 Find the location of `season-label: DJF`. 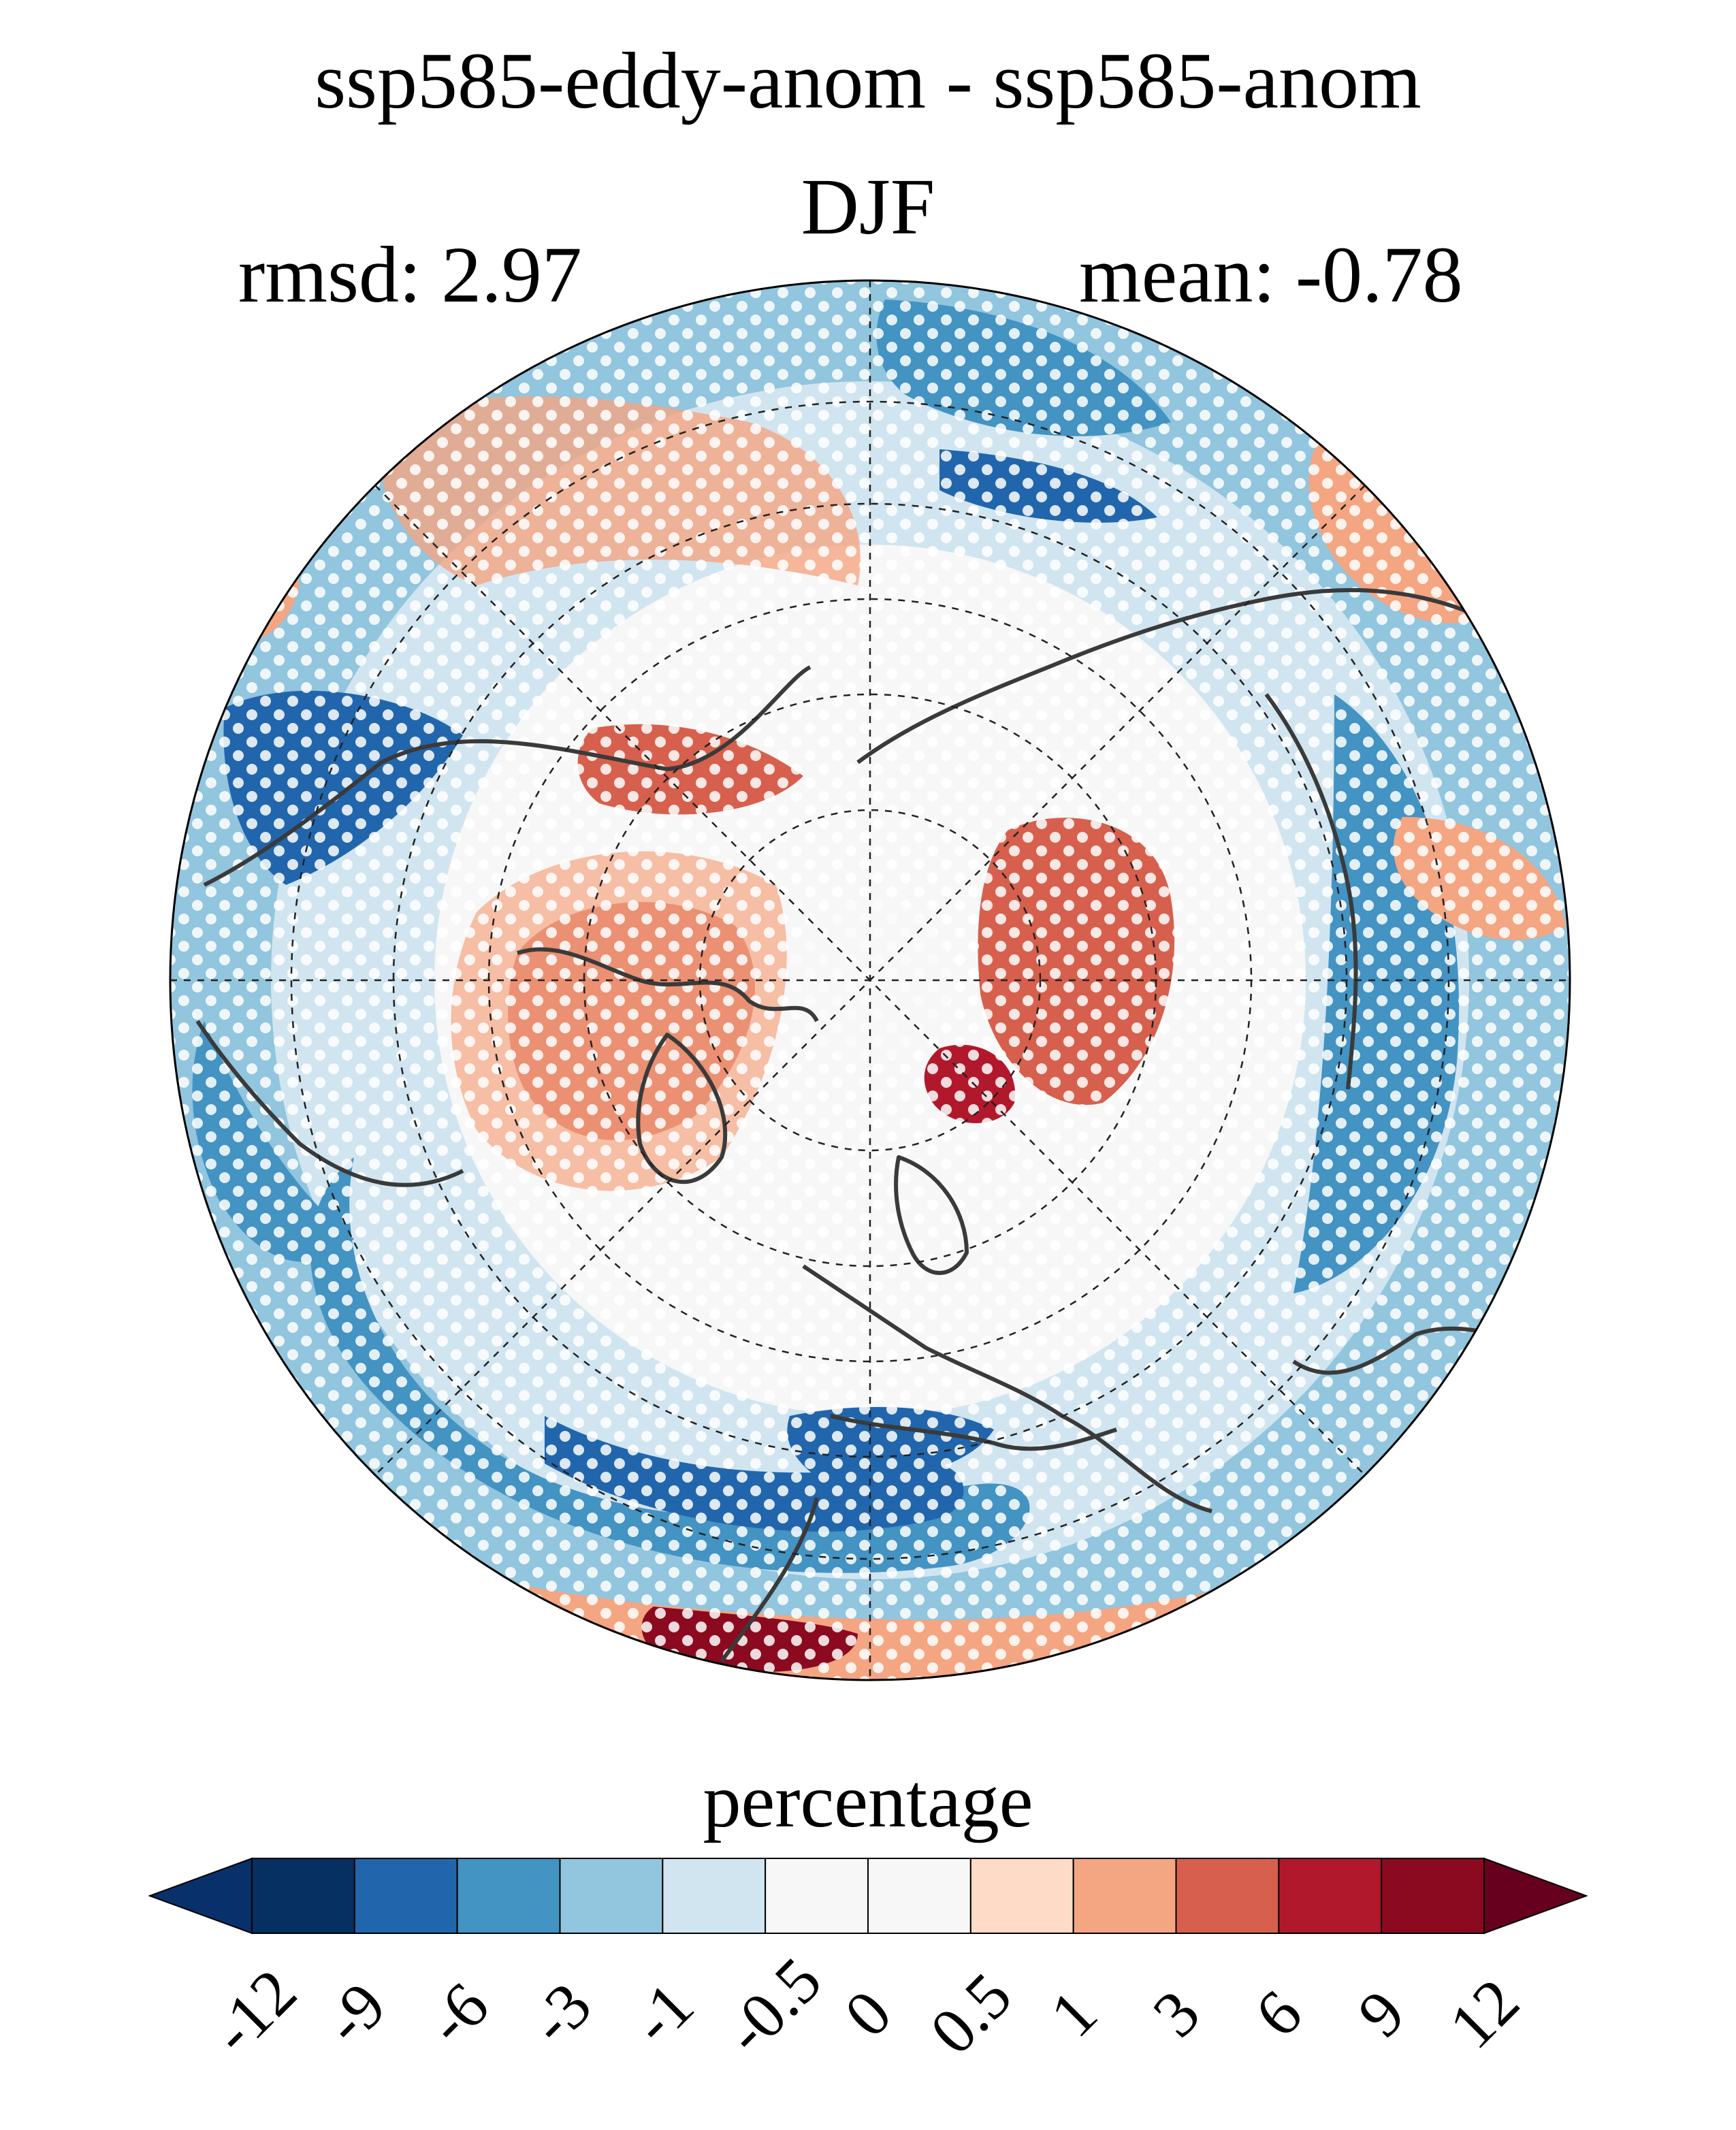

season-label: DJF is located at coordinates (868, 206).